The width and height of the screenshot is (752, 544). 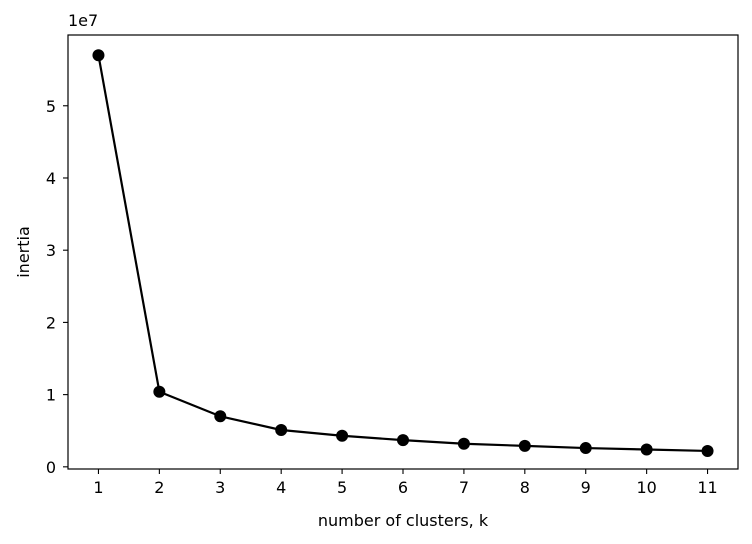 What do you see at coordinates (342, 487) in the screenshot?
I see `x-tick-label: 5` at bounding box center [342, 487].